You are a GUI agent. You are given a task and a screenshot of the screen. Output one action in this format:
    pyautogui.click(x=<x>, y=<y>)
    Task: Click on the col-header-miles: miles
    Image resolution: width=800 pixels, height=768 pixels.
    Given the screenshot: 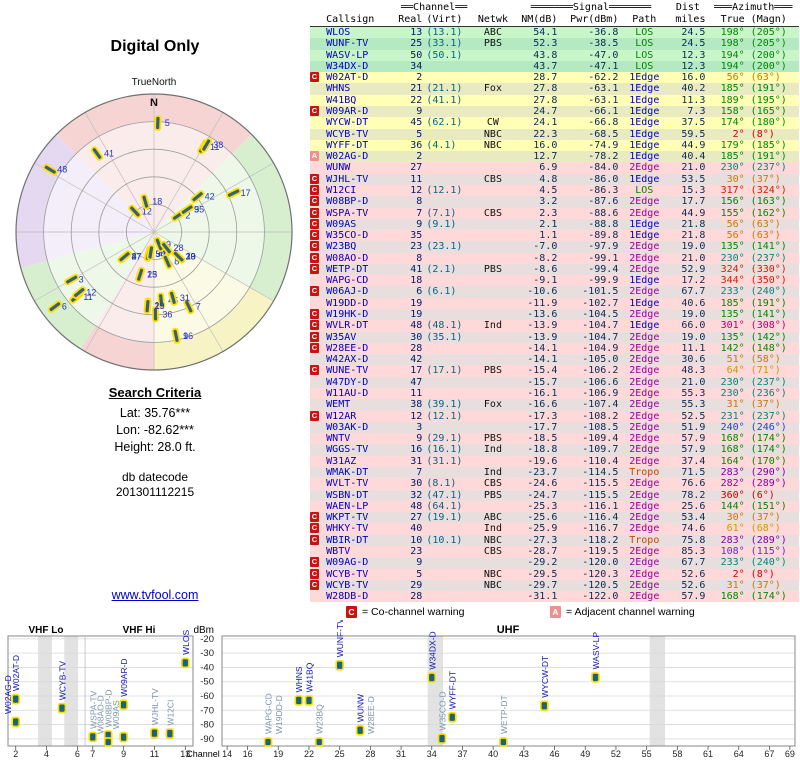 What is the action you would take?
    pyautogui.click(x=688, y=20)
    